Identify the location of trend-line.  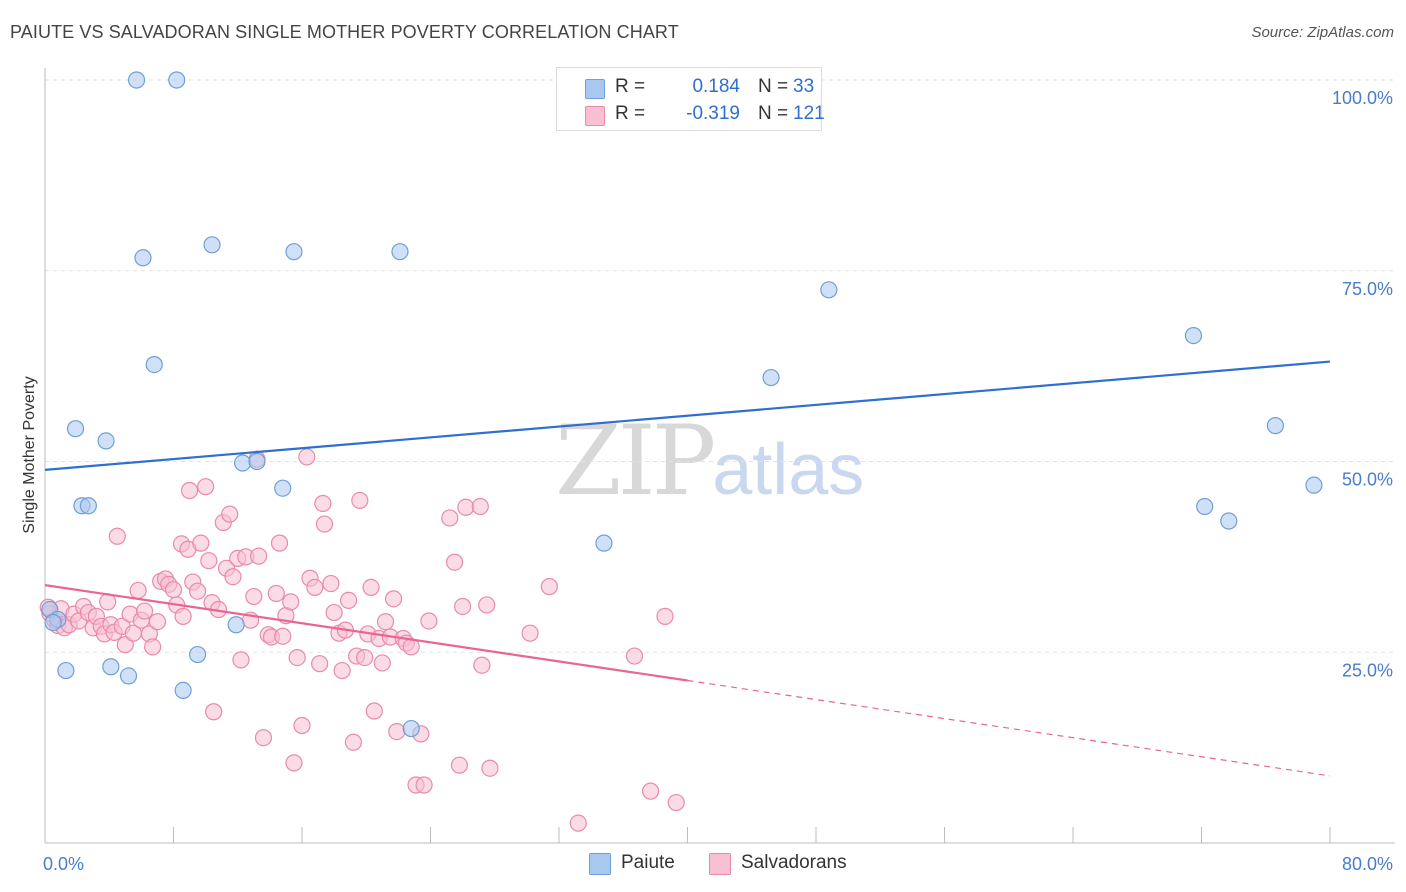
(366, 633).